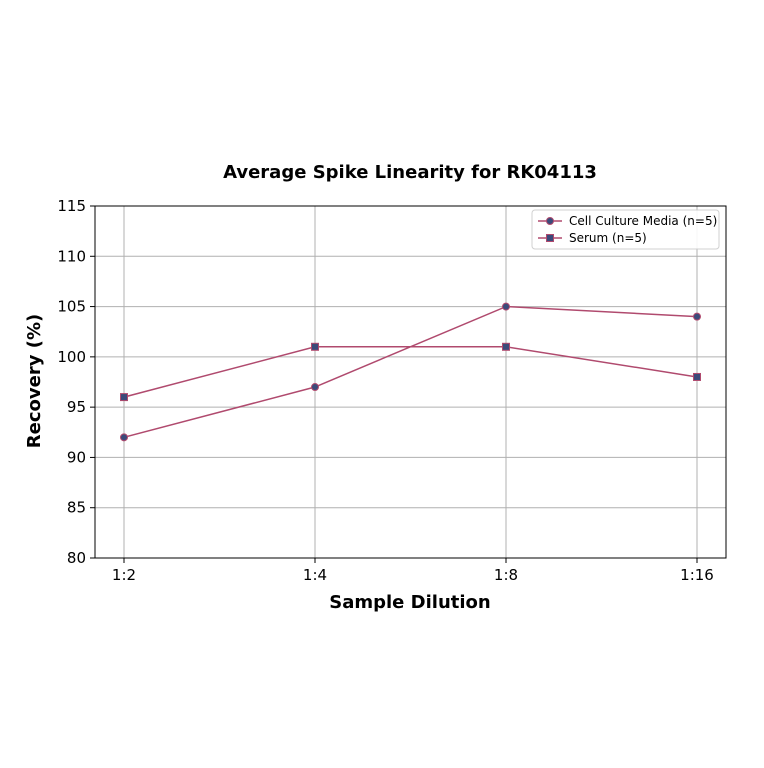 This screenshot has width=764, height=768. Describe the element at coordinates (409, 602) in the screenshot. I see `x-axis-label: Sample Dilution` at that location.